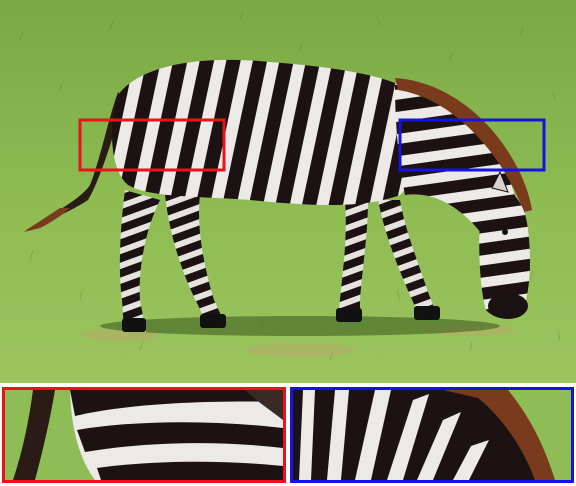 This screenshot has height=486, width=576. What do you see at coordinates (500, 181) in the screenshot?
I see `zebra-ear` at bounding box center [500, 181].